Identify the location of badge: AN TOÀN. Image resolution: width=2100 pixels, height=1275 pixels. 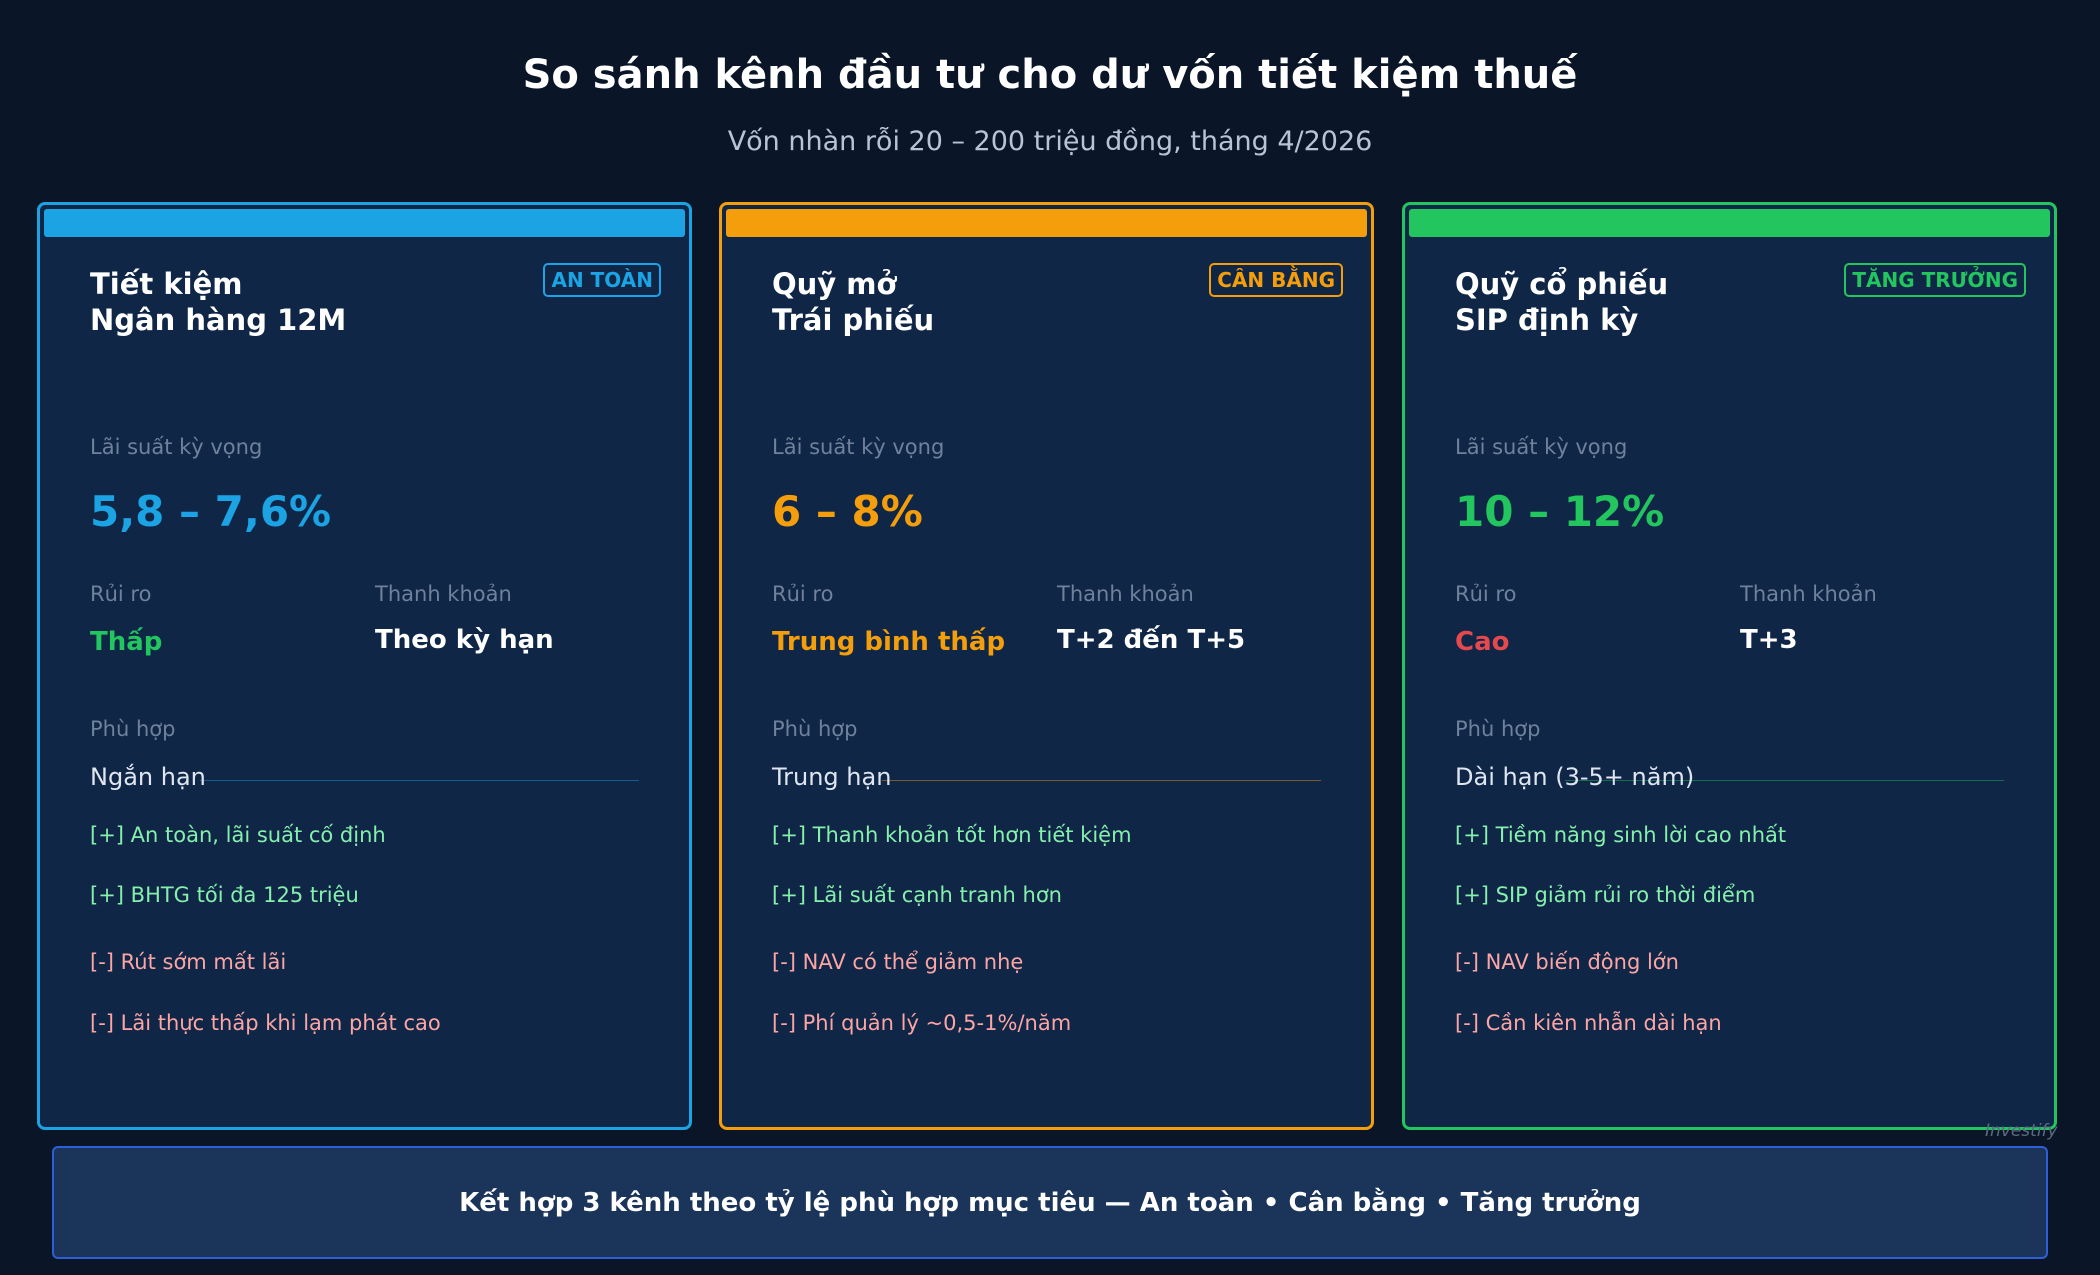
(602, 280).